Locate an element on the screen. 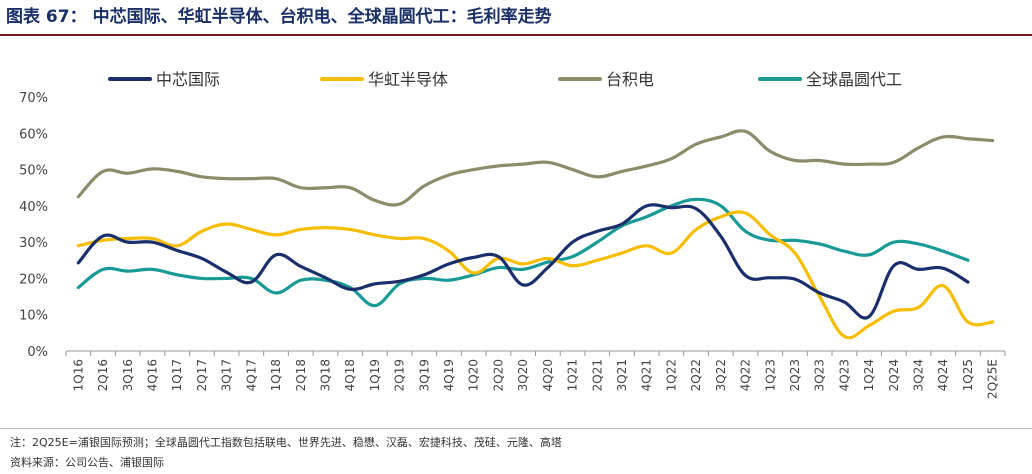 Image resolution: width=1032 pixels, height=474 pixels. y-tick-label: 0% is located at coordinates (37, 352).